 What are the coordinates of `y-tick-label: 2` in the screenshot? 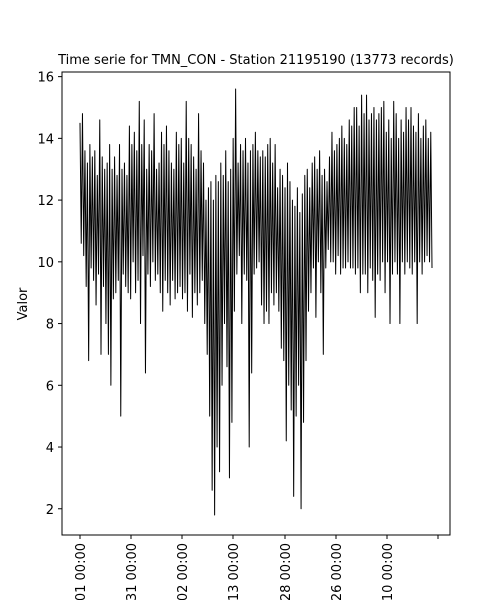 It's located at (50, 510).